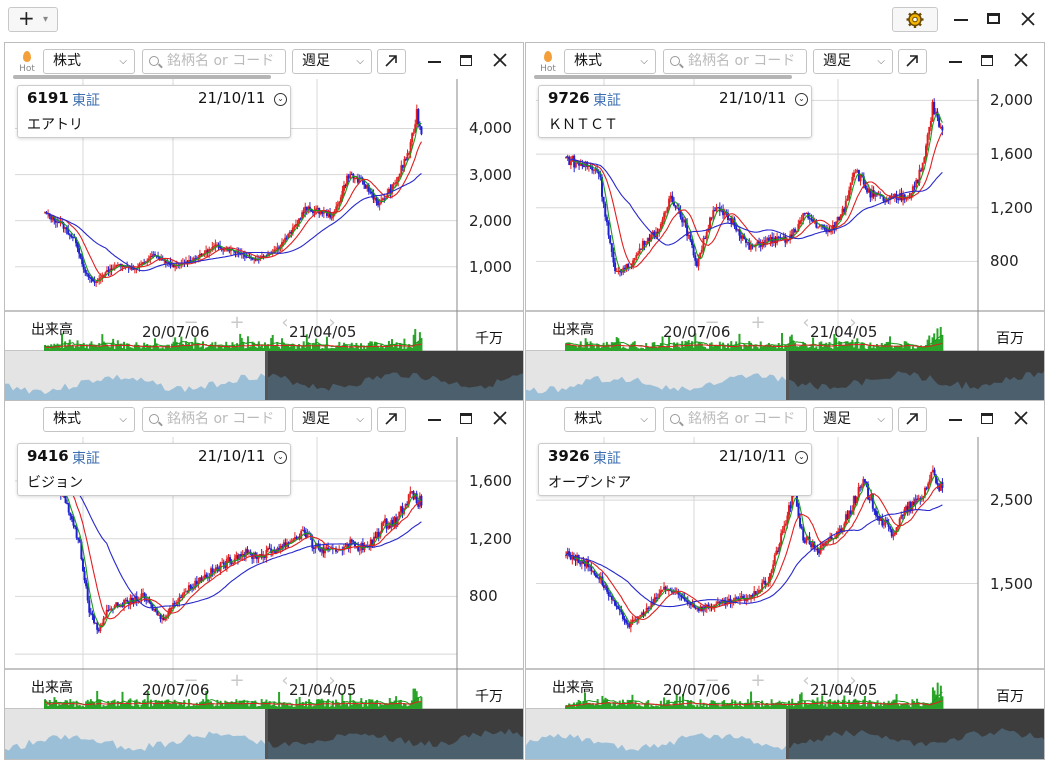  Describe the element at coordinates (233, 535) in the screenshot. I see `ma-mid-line` at that location.